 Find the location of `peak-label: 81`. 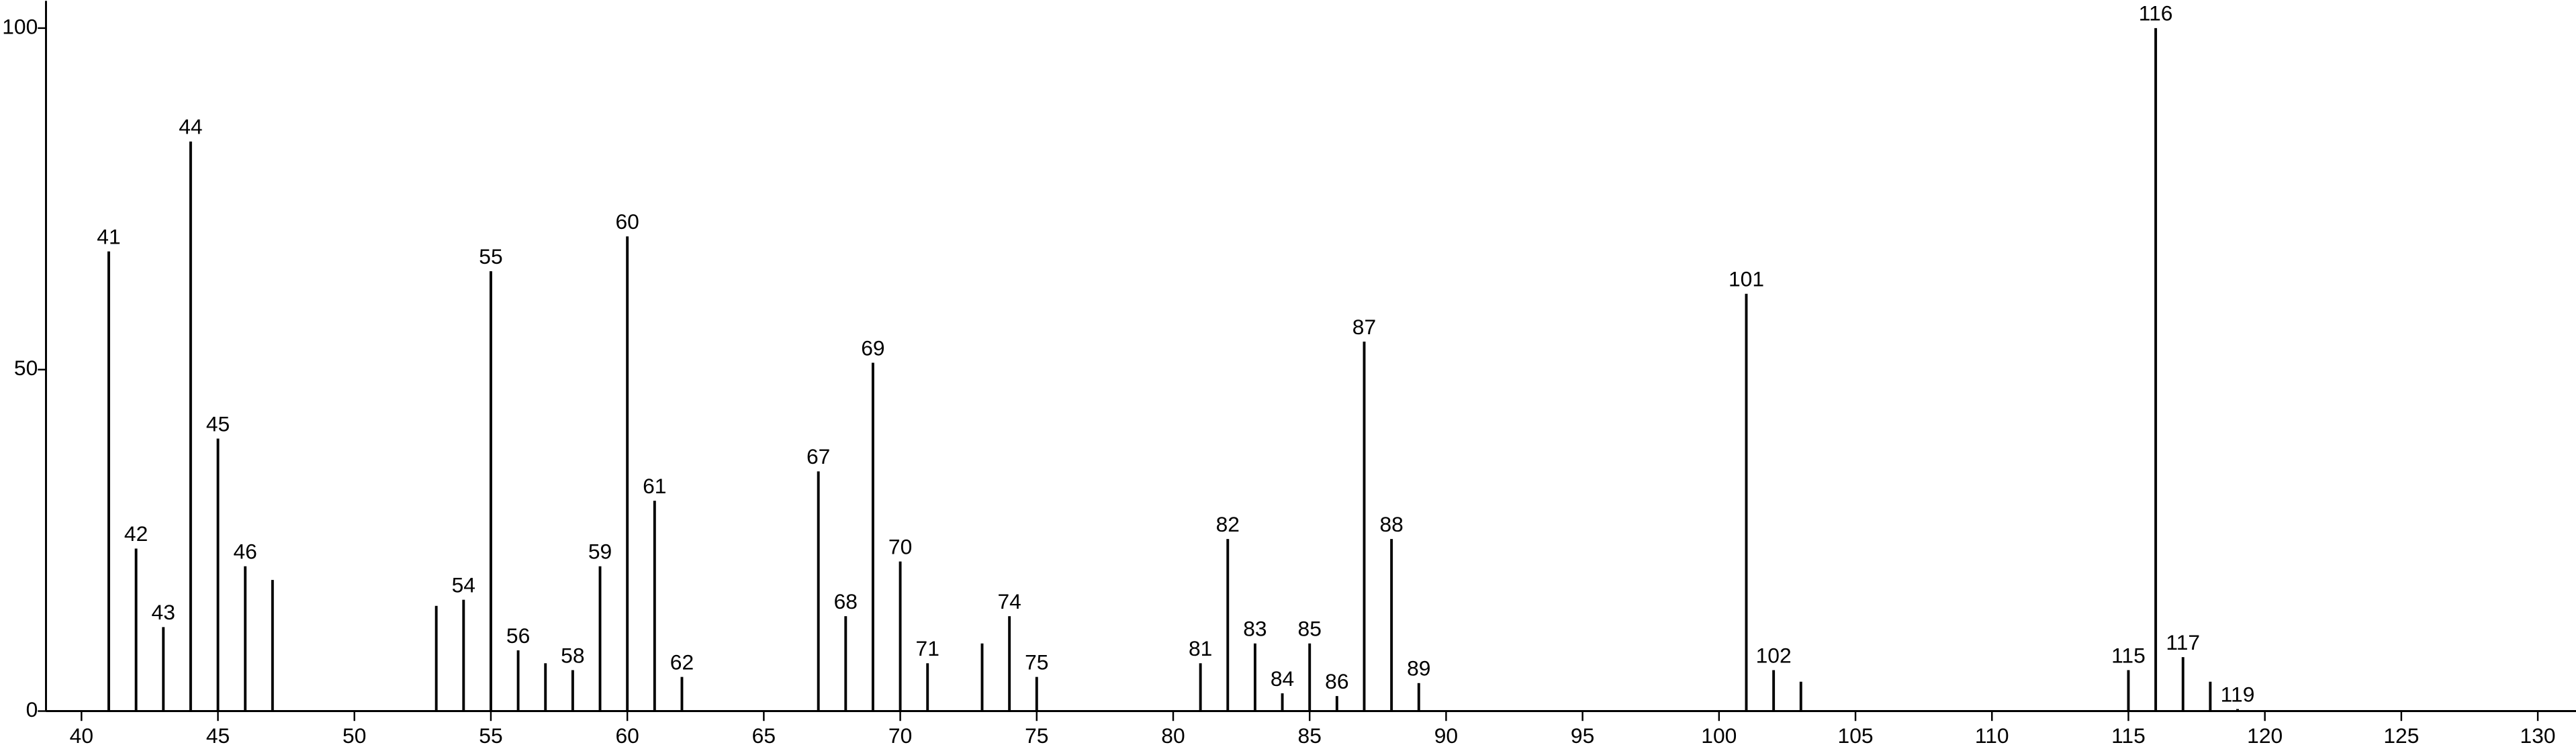

peak-label: 81 is located at coordinates (1200, 648).